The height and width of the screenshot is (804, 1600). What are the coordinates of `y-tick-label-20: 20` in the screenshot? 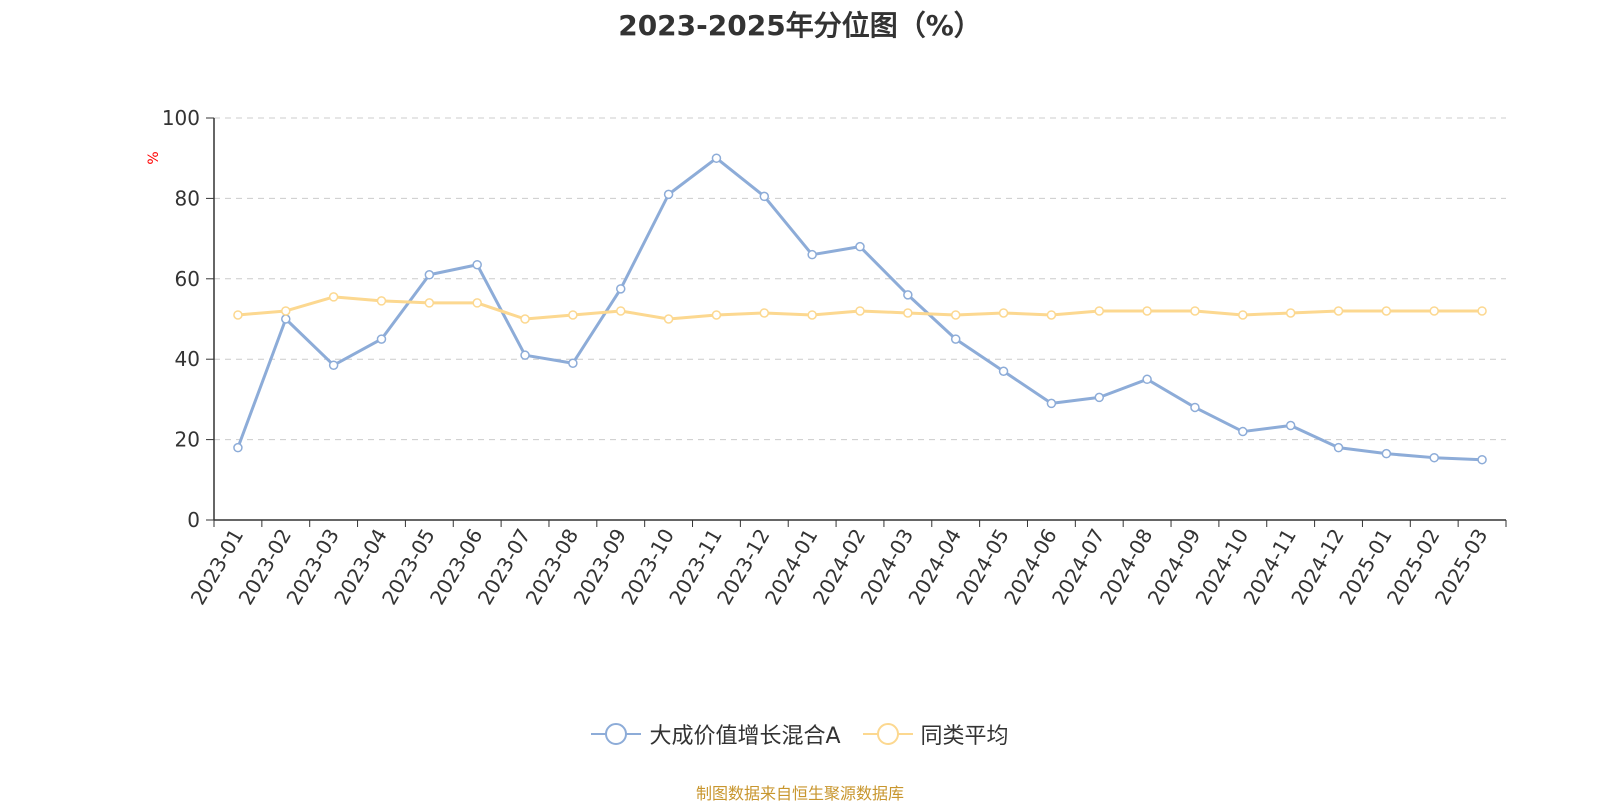 It's located at (187, 440).